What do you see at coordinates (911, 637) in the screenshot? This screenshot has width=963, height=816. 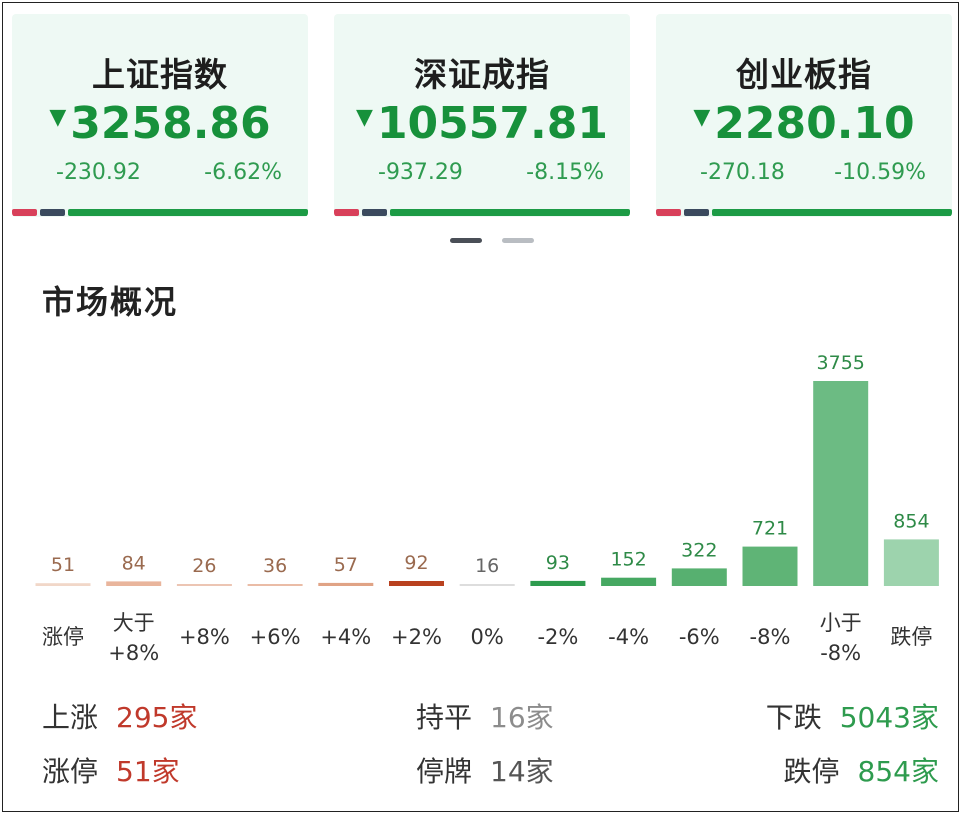 I see `category-label: 跌停` at bounding box center [911, 637].